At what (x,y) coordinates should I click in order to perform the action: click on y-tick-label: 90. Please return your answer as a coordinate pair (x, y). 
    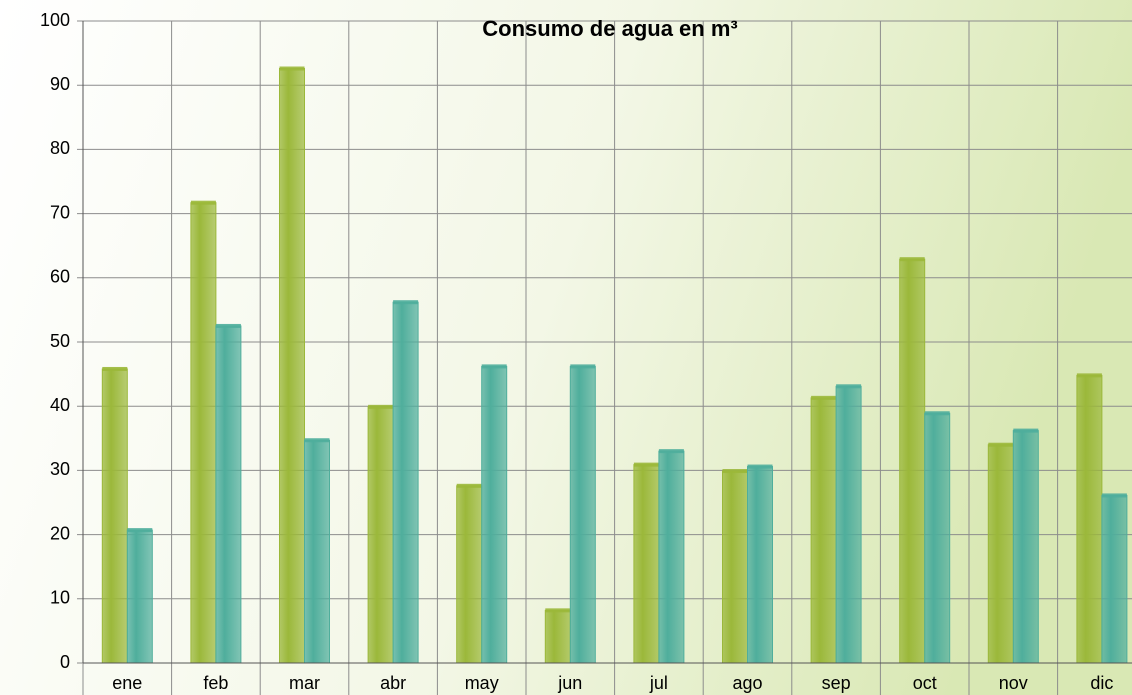
    Looking at the image, I should click on (60, 84).